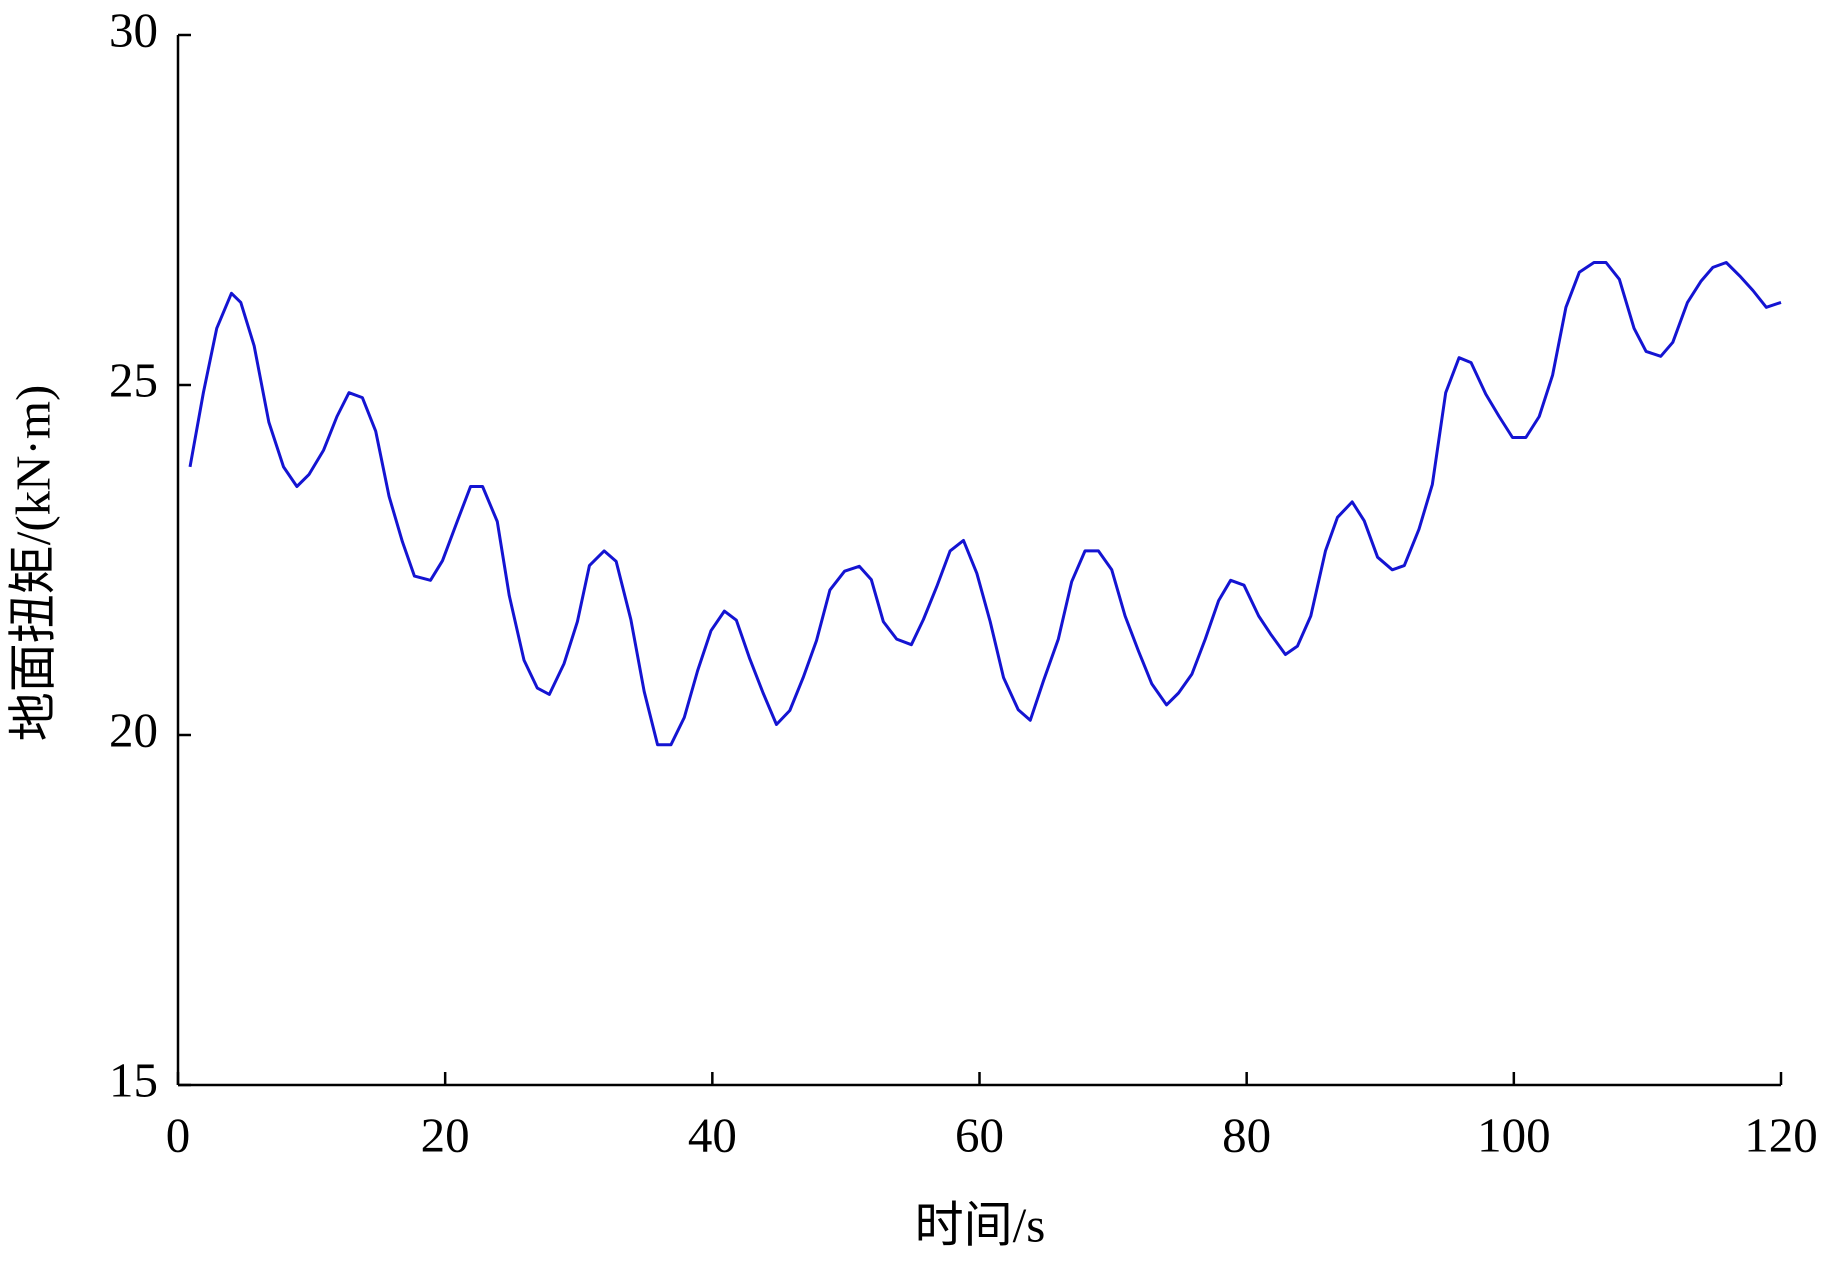 This screenshot has height=1267, width=1838. What do you see at coordinates (980, 1224) in the screenshot?
I see `x-axis-label: 时间/s` at bounding box center [980, 1224].